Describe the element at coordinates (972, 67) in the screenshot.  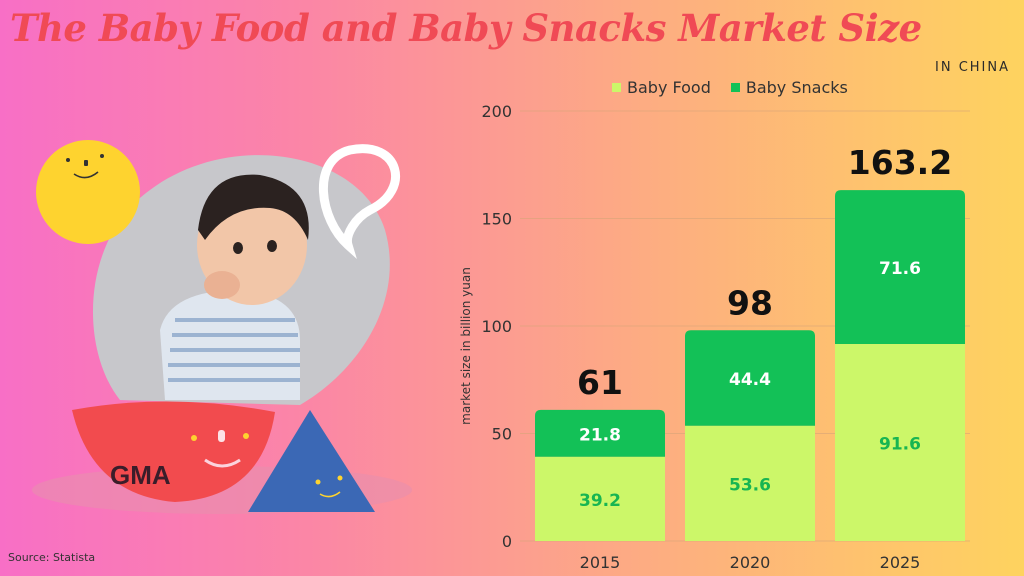
I see `chart-subtitle: IN CHINA` at that location.